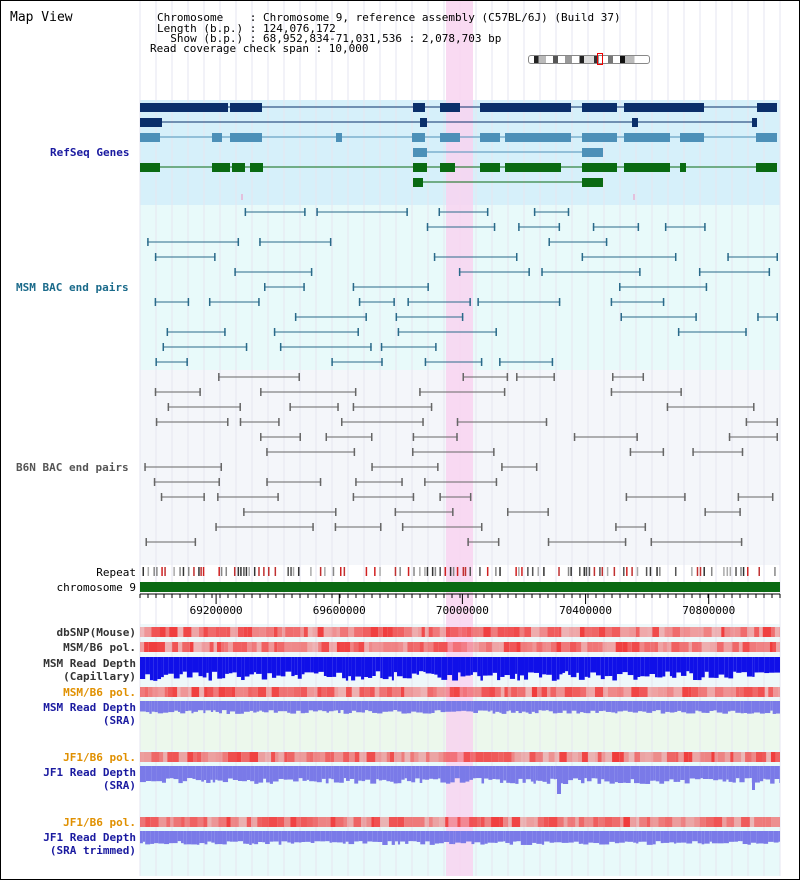 This screenshot has height=880, width=800. What do you see at coordinates (99, 692) in the screenshot?
I see `track-label-msm-pol-2: MSM/B6 pol.` at bounding box center [99, 692].